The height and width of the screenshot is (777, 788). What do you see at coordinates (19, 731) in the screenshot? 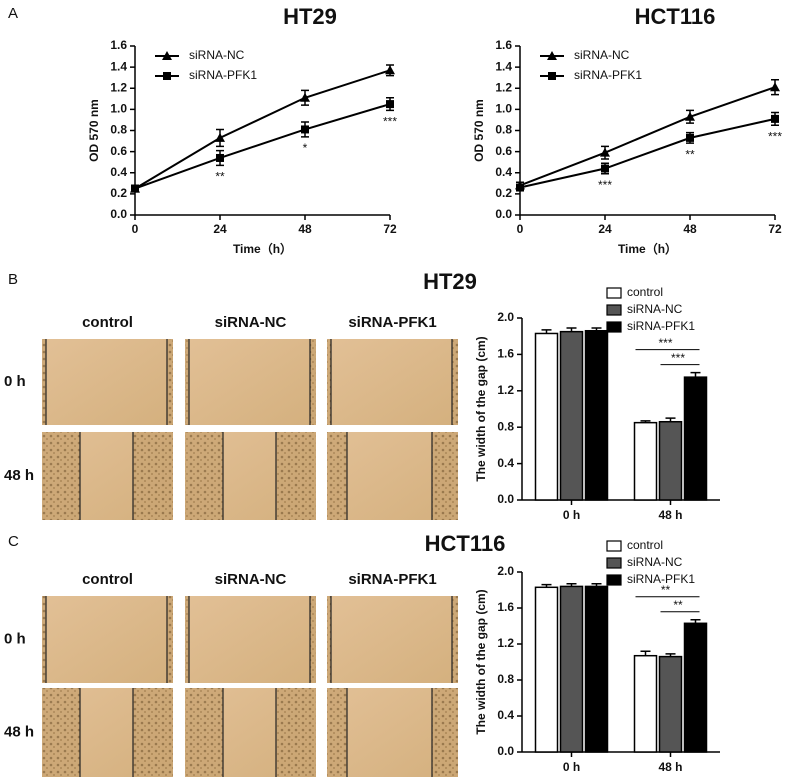
I see `row-label: 48 h` at bounding box center [19, 731].